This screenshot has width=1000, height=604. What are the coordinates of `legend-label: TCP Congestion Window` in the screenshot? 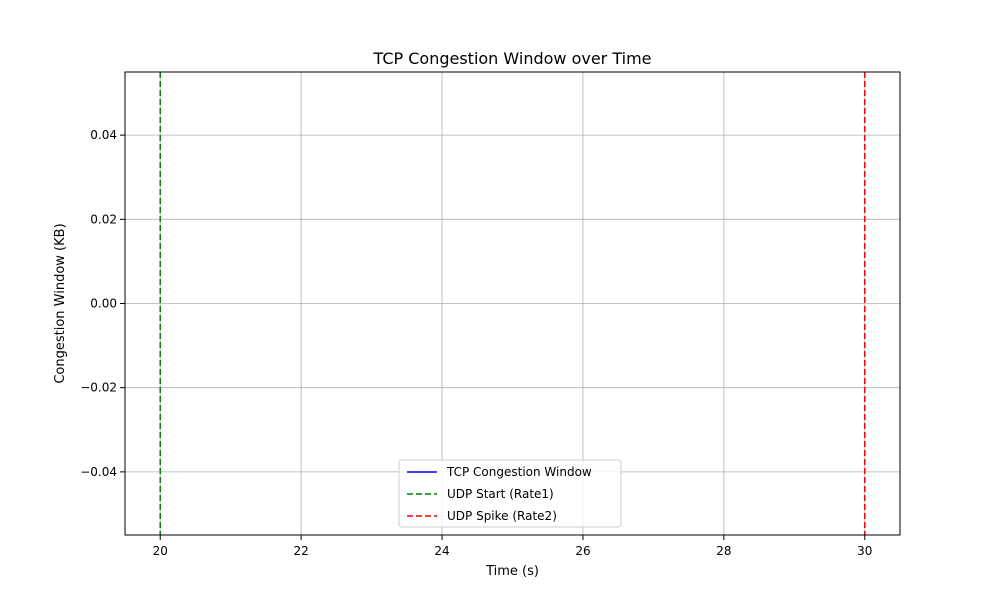 It's located at (519, 472).